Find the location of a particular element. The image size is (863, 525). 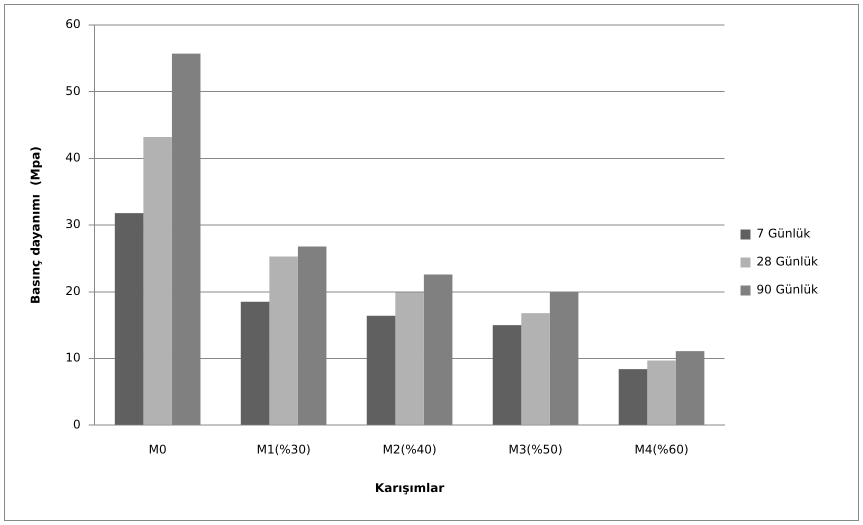

legend-label: 28 Günlük is located at coordinates (787, 261).